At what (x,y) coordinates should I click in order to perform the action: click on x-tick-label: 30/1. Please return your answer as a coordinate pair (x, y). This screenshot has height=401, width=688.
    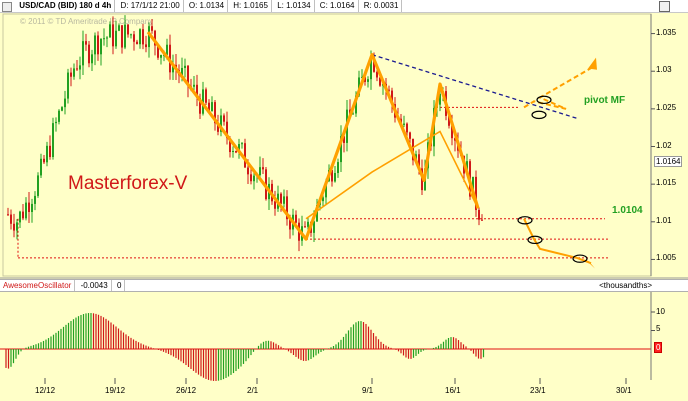
    Looking at the image, I should click on (624, 390).